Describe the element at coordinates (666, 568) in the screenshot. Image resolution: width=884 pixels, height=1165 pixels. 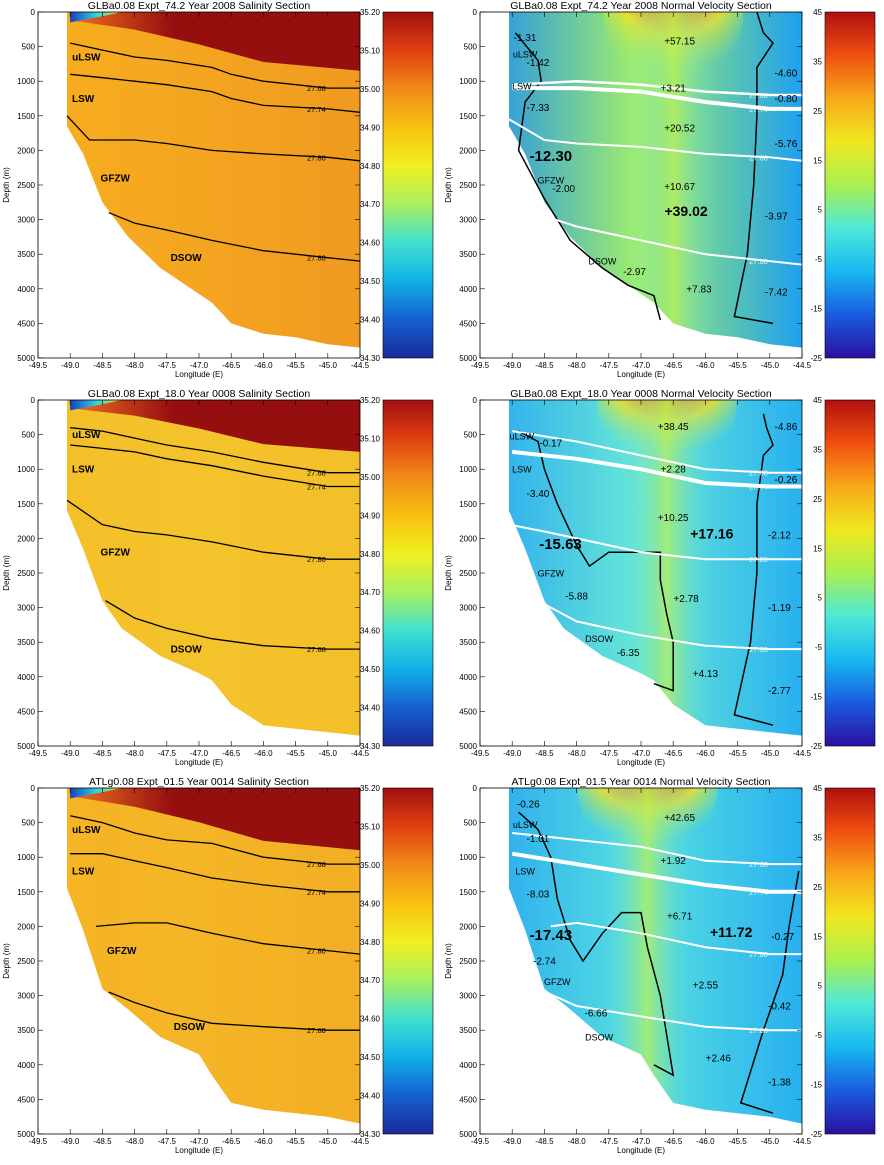
I see `jet-column` at that location.